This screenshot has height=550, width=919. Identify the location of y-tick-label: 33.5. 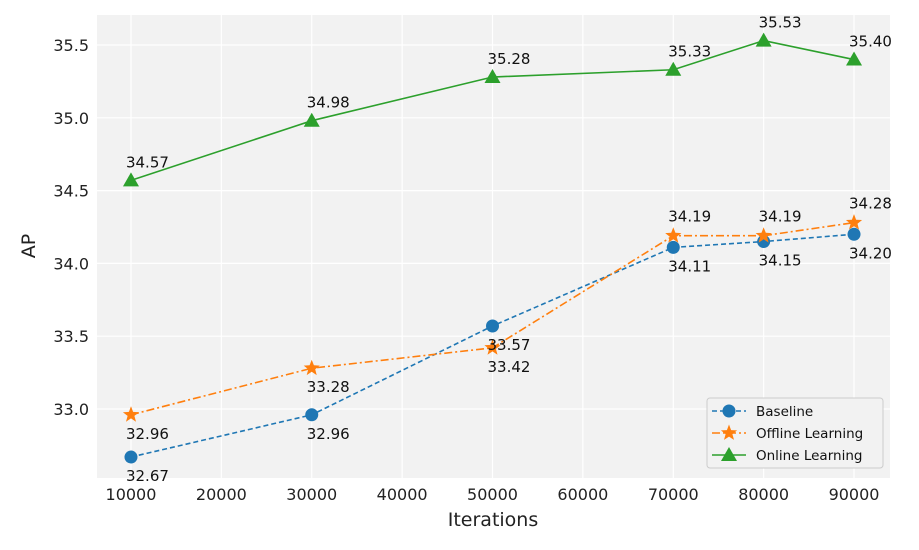
(71, 336).